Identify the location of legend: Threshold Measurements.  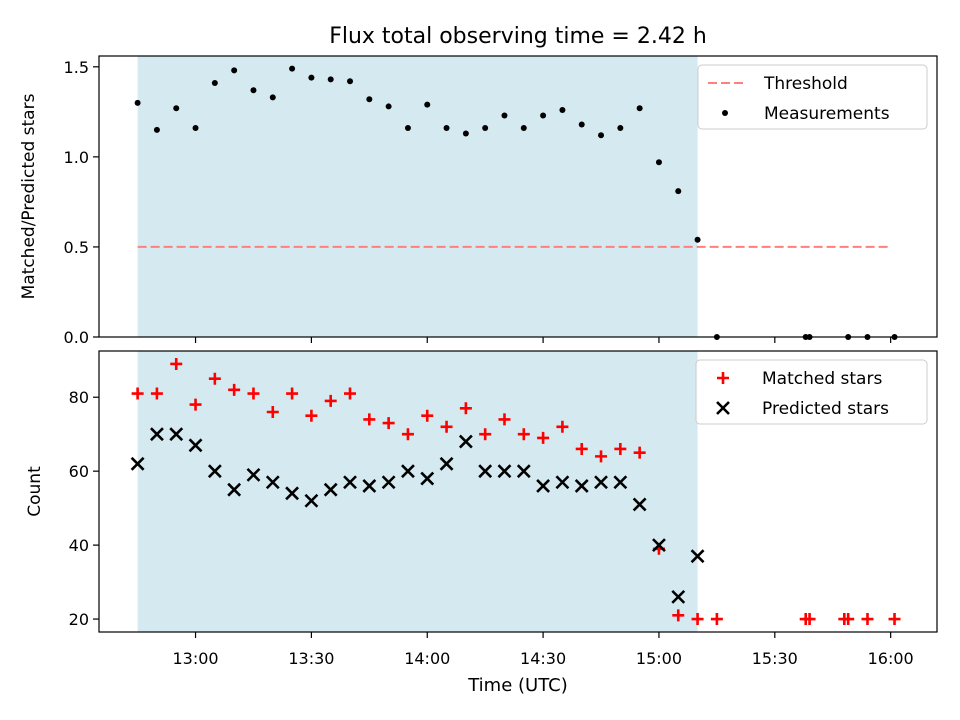
(812, 97).